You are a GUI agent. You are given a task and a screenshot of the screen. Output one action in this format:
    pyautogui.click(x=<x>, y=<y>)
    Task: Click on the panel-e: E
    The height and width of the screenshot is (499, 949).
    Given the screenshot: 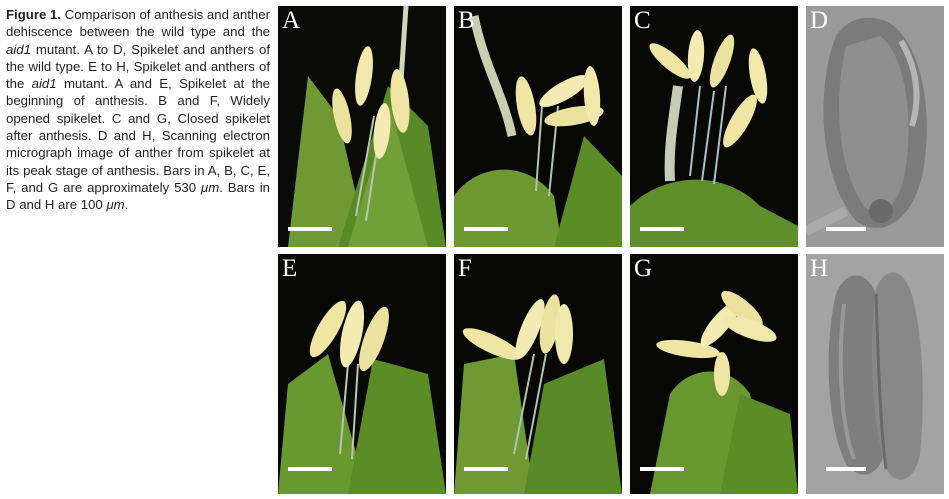 What is the action you would take?
    pyautogui.click(x=362, y=374)
    